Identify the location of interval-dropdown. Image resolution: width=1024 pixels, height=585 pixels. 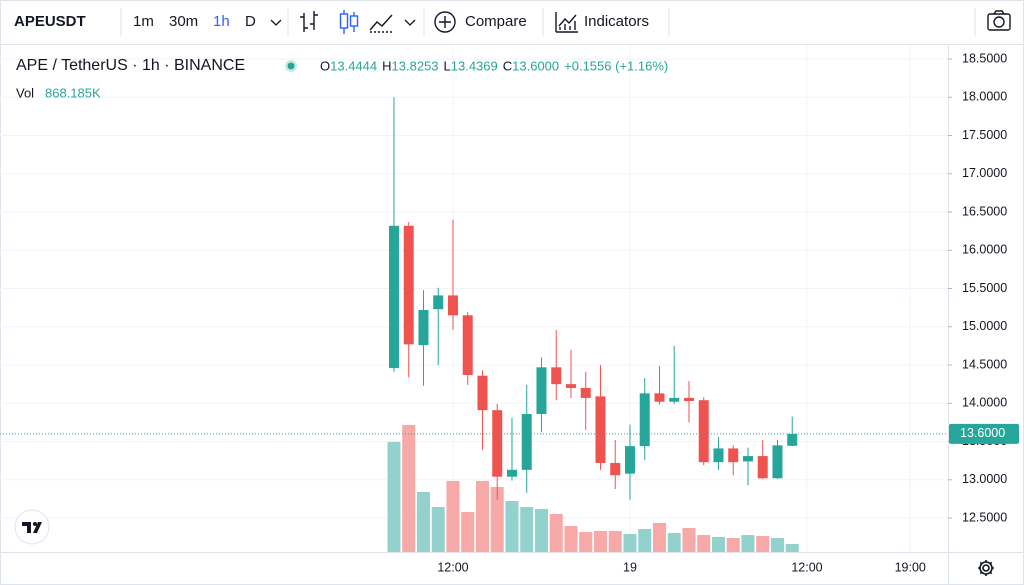
(276, 22).